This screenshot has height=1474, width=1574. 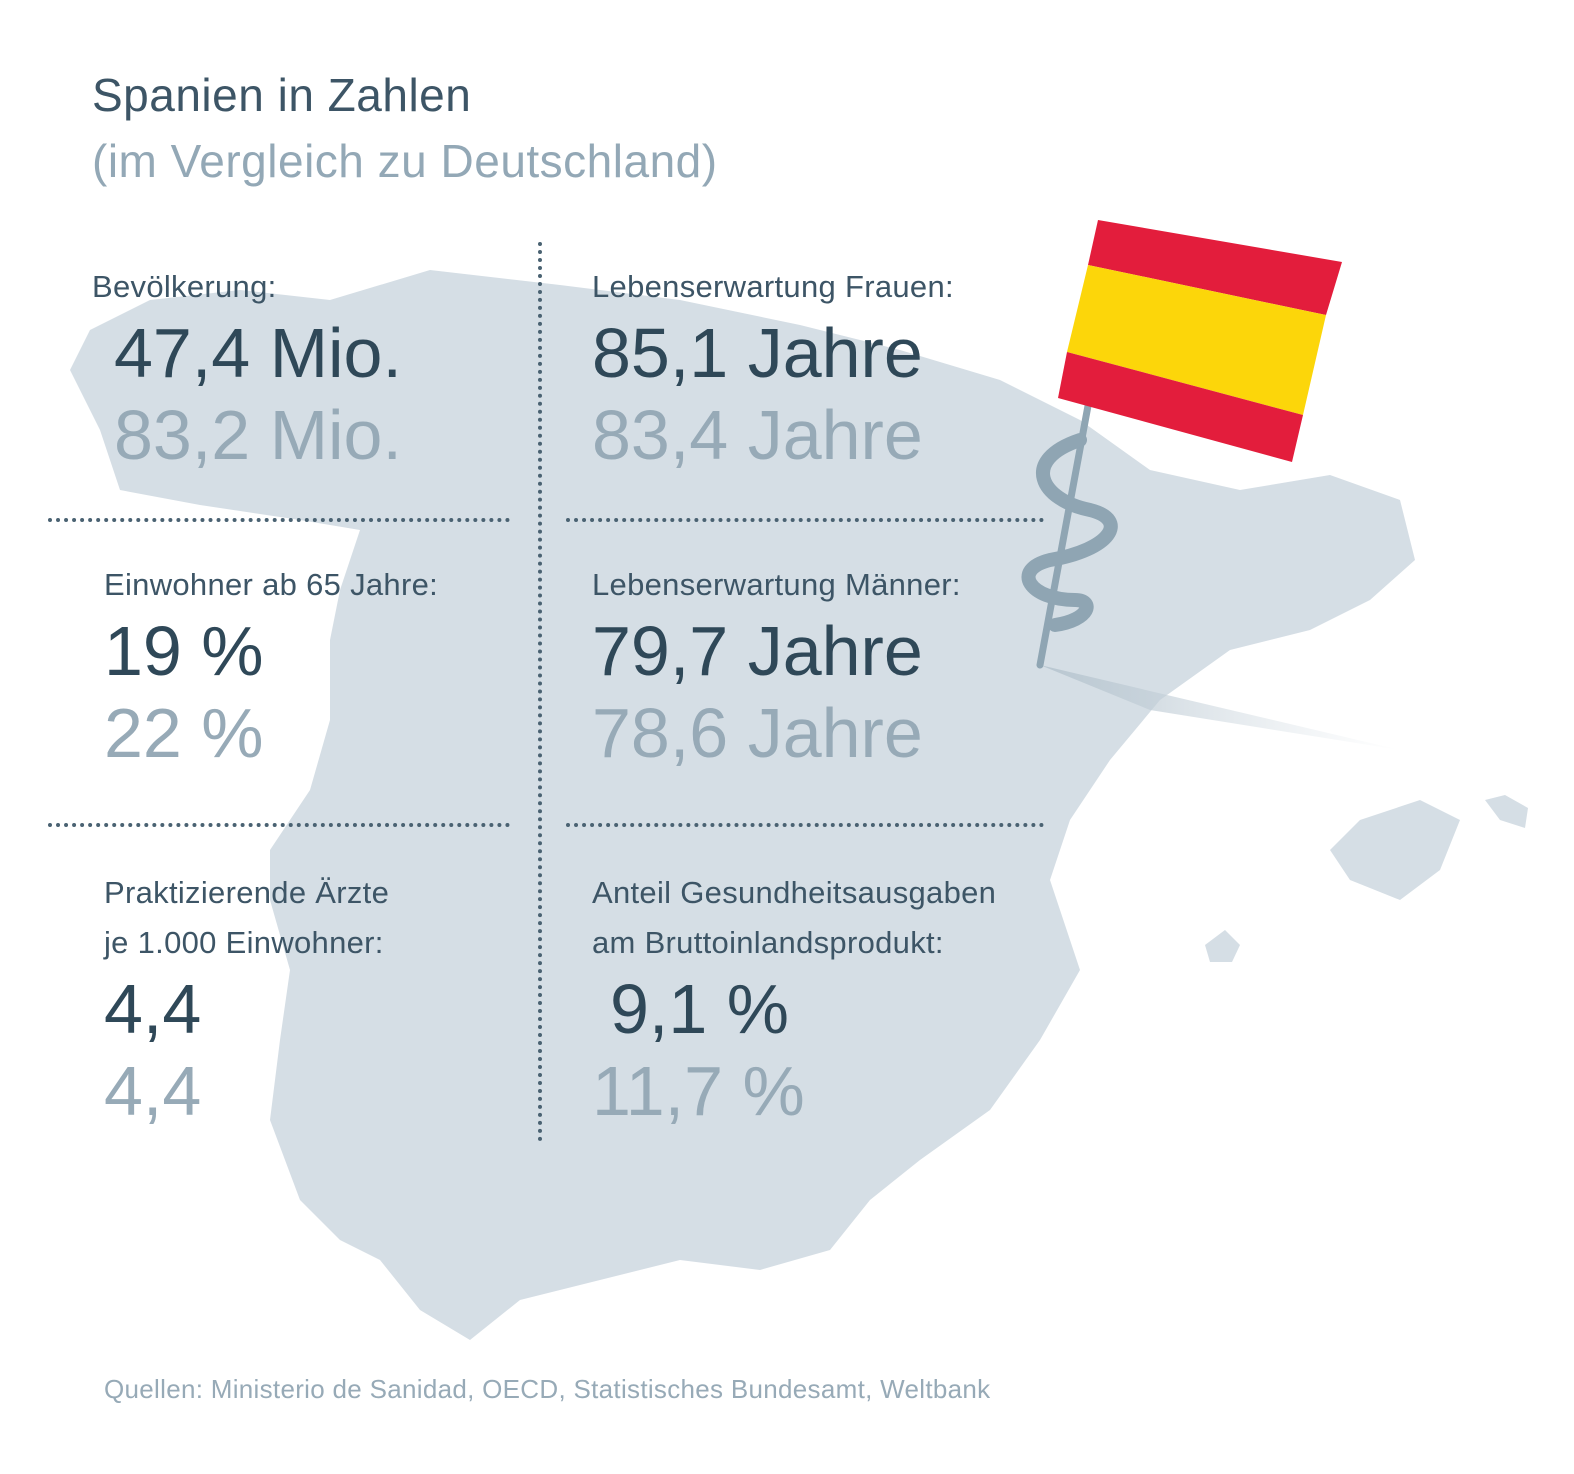 What do you see at coordinates (1506, 811) in the screenshot?
I see `menorca-shape` at bounding box center [1506, 811].